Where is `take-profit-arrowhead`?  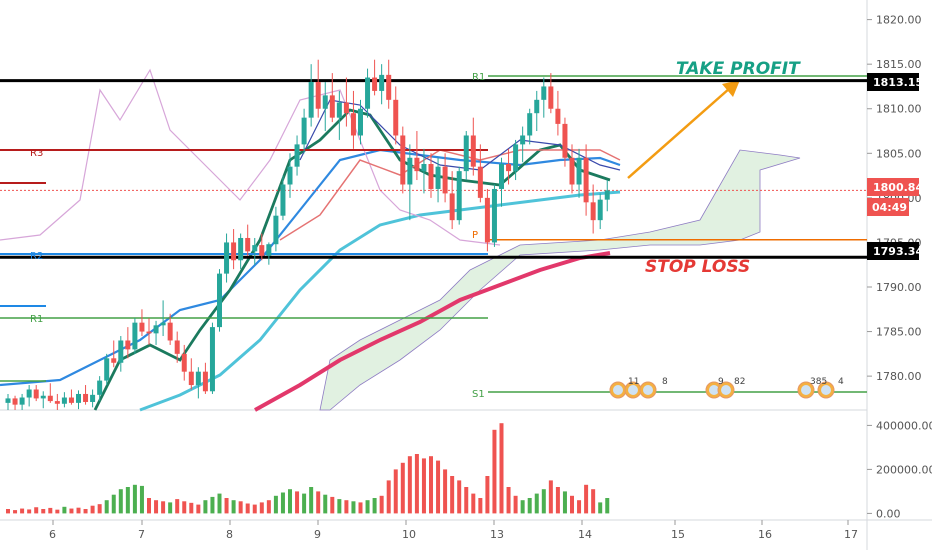 take-profit-arrowhead is located at coordinates (731, 88).